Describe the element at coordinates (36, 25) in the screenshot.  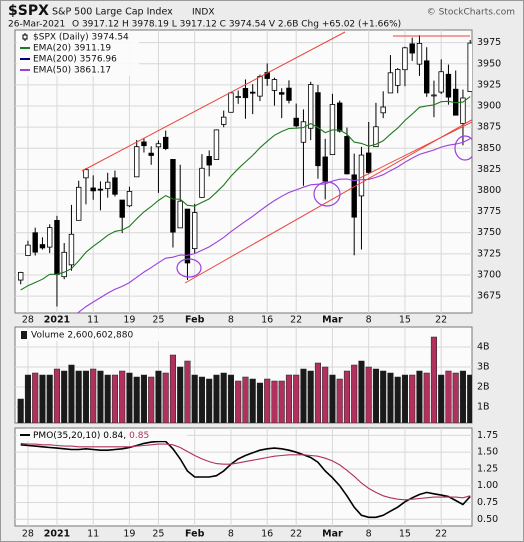
I see `date: 26-Mar-2021` at that location.